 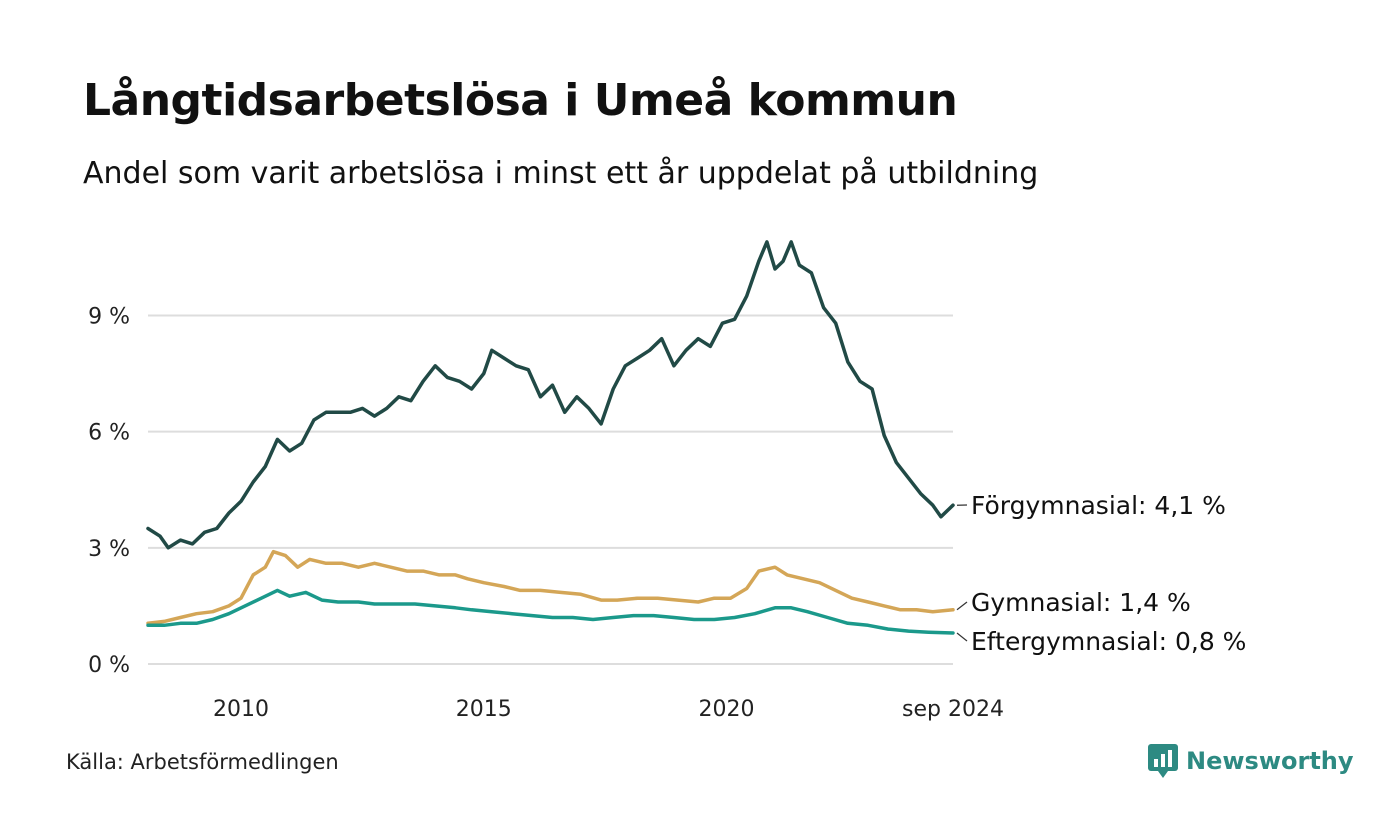 I want to click on y-axis-labels: 0 % 3 % 6 % 9 %, so click(x=109, y=491).